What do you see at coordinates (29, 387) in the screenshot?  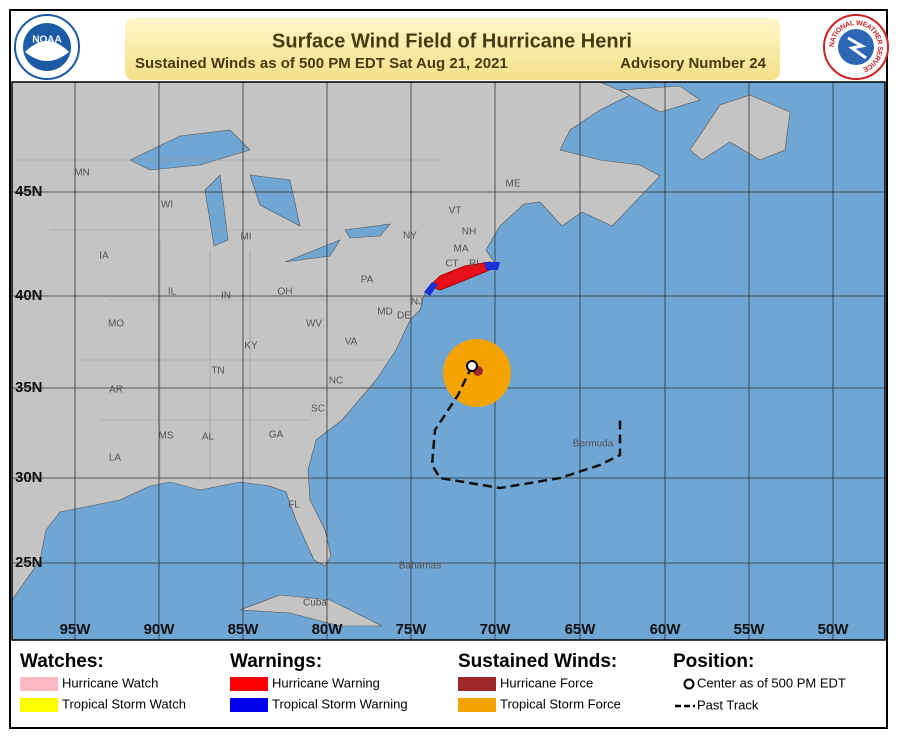 I see `lat-label: 35N` at bounding box center [29, 387].